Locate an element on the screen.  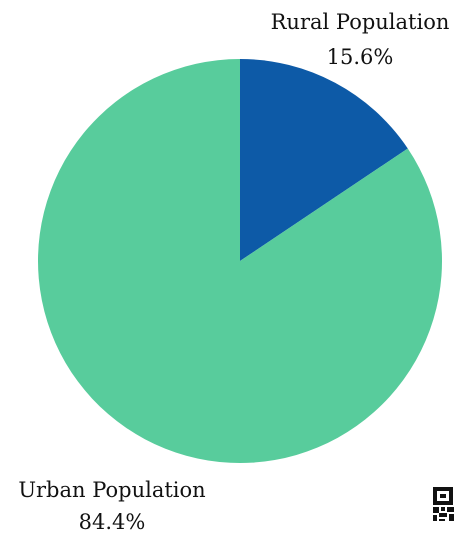
slice-percent-urban: 84.4% is located at coordinates (112, 521).